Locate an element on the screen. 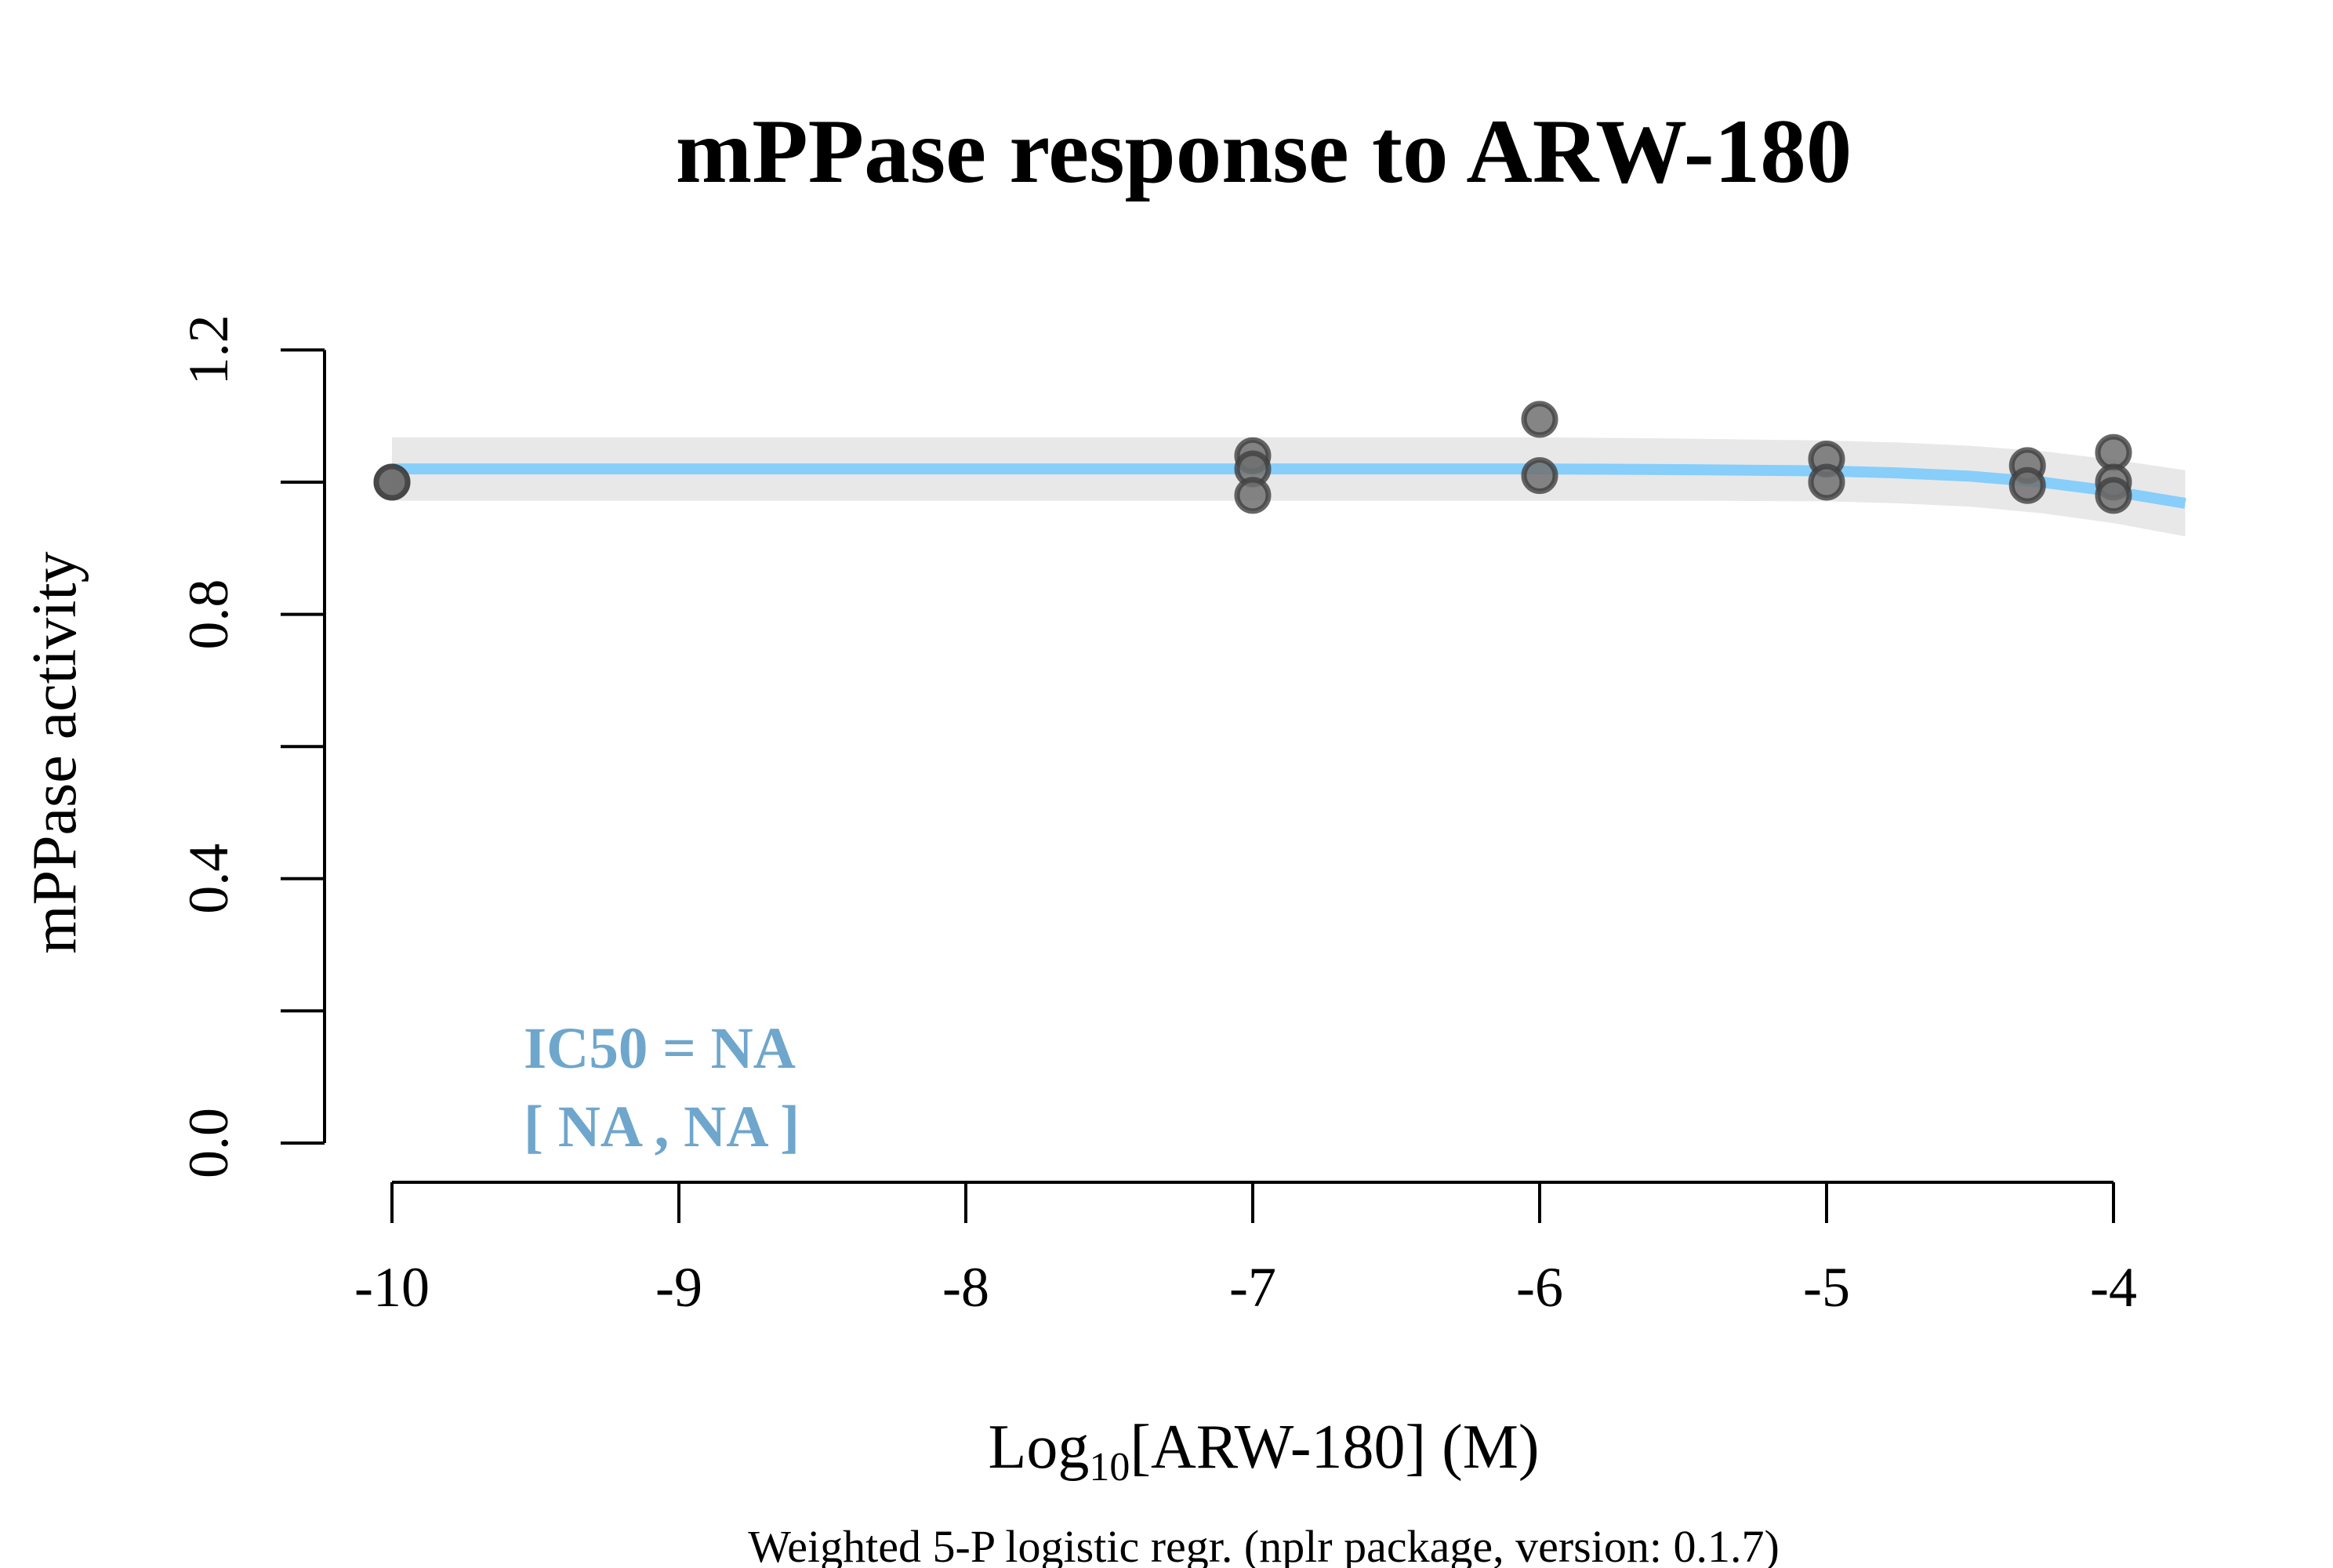 This screenshot has height=1568, width=2333. chart-title: mPPase response to ARW-180 is located at coordinates (1264, 151).